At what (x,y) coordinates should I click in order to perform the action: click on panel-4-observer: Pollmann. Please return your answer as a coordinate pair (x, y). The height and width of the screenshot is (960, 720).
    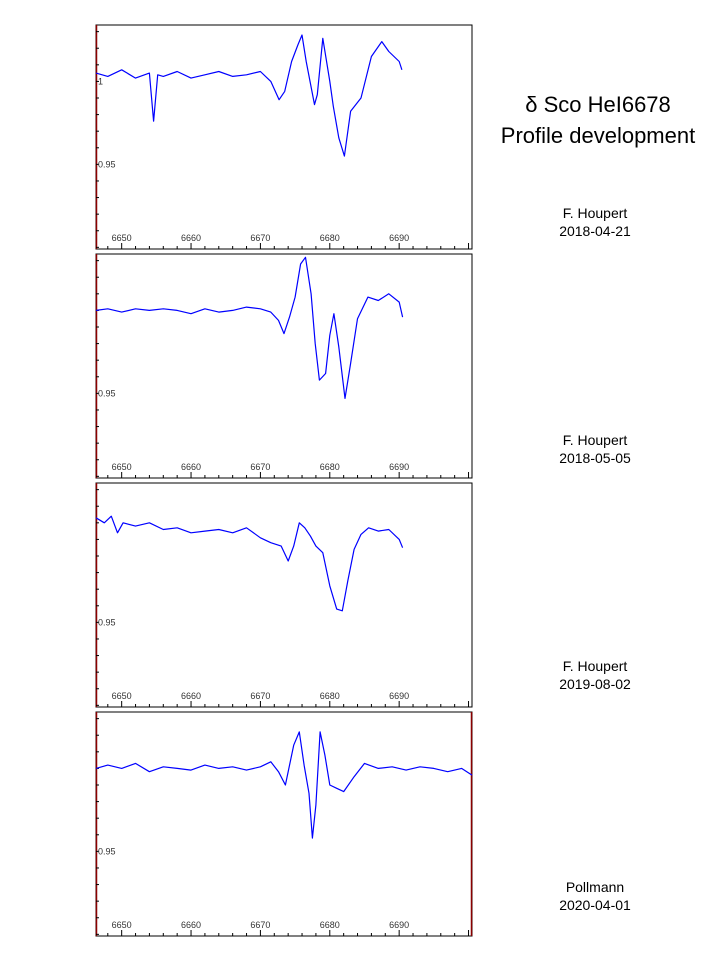
    Looking at the image, I should click on (595, 887).